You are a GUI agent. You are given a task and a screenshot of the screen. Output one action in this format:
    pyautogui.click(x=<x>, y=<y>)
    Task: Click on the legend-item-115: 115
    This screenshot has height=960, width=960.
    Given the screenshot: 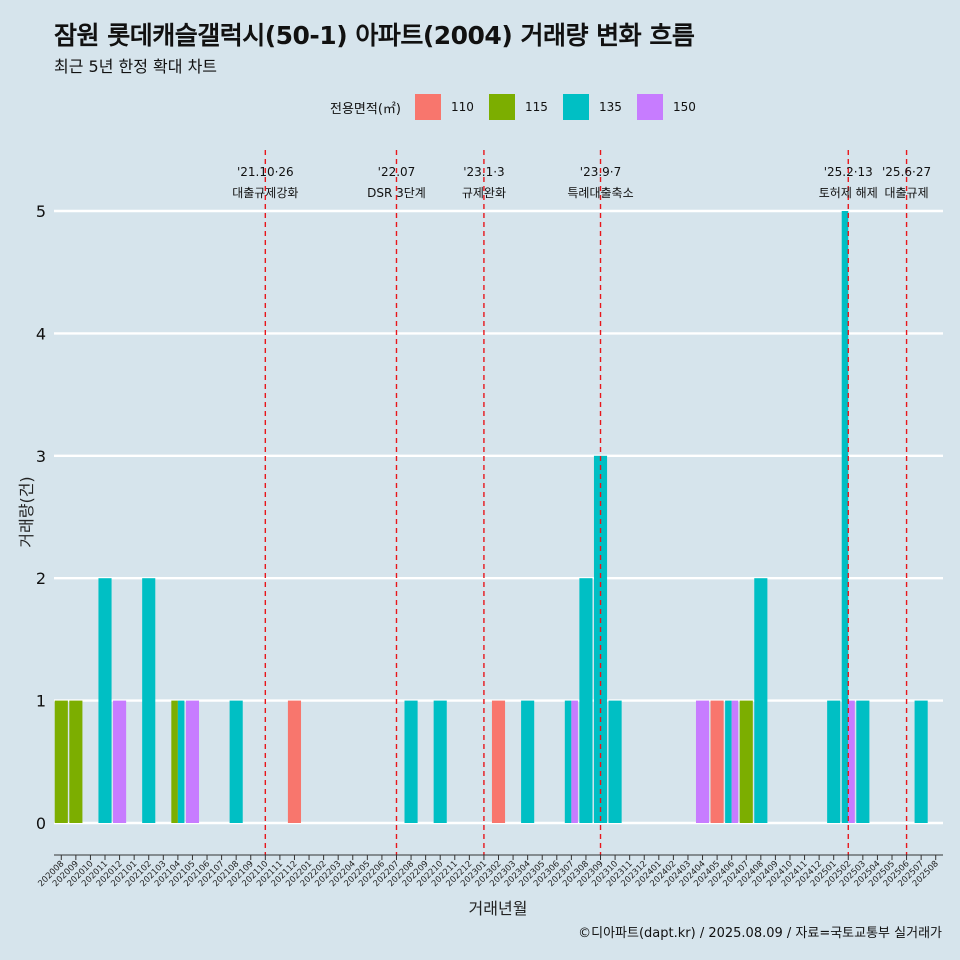 What is the action you would take?
    pyautogui.click(x=520, y=107)
    